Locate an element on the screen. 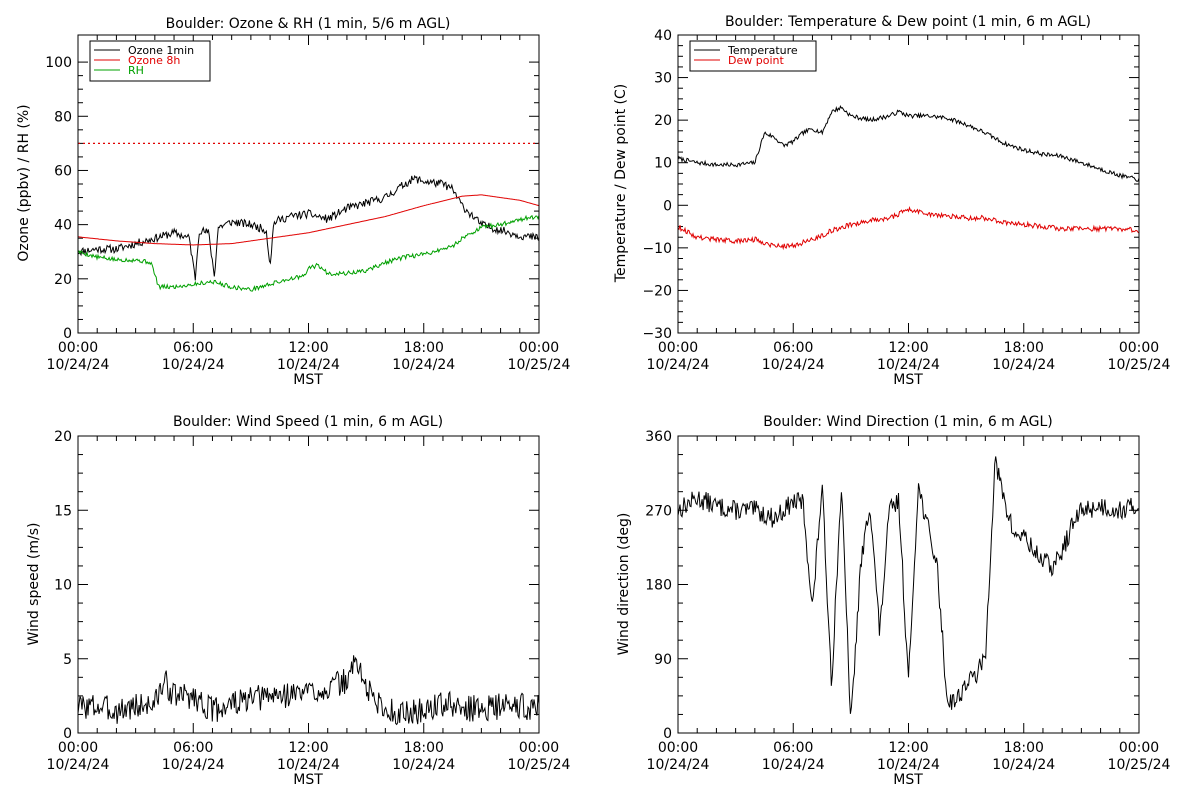 This screenshot has height=800, width=1200. ozone-xtick-time: 06:00 is located at coordinates (193, 348).